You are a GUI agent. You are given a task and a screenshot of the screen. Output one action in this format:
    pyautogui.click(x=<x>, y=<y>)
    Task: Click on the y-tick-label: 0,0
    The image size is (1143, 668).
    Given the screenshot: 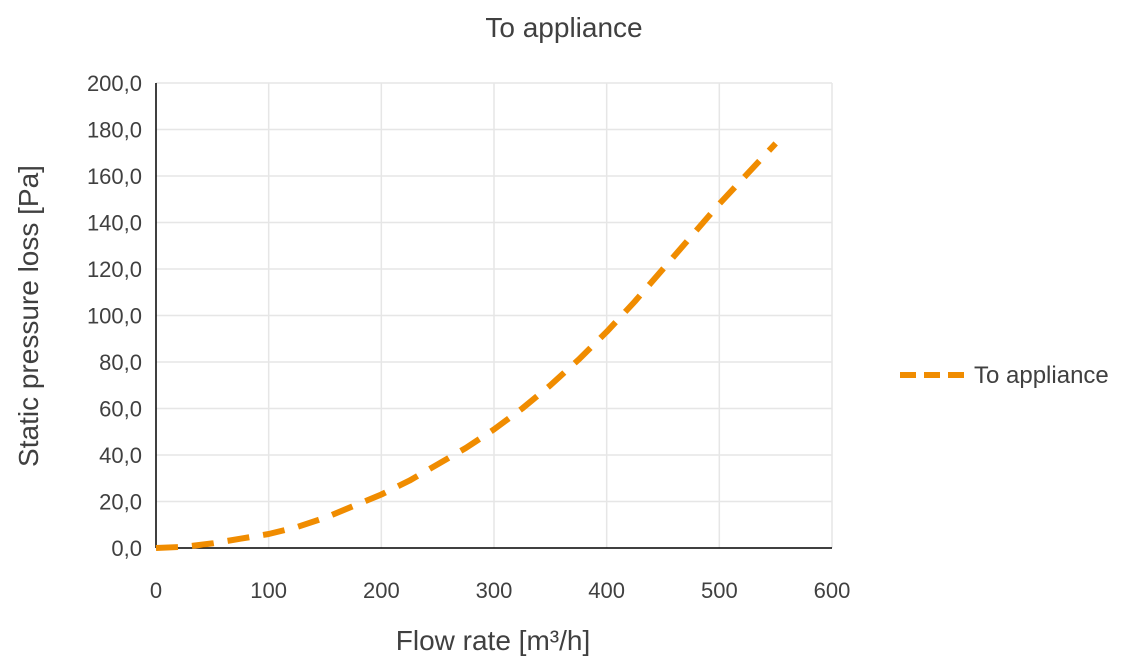 What is the action you would take?
    pyautogui.click(x=126, y=548)
    